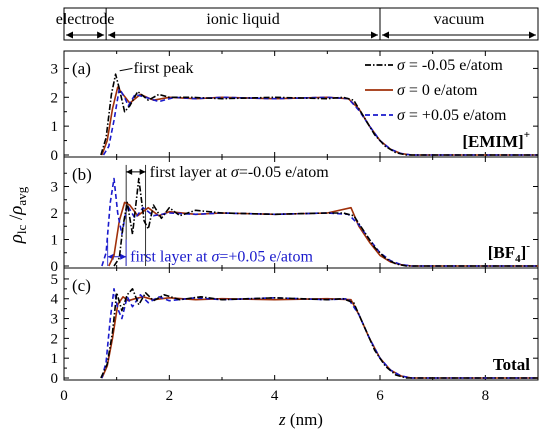 Image resolution: width=550 pixels, height=433 pixels. What do you see at coordinates (527, 135) in the screenshot?
I see `species-superscript: +` at bounding box center [527, 135].